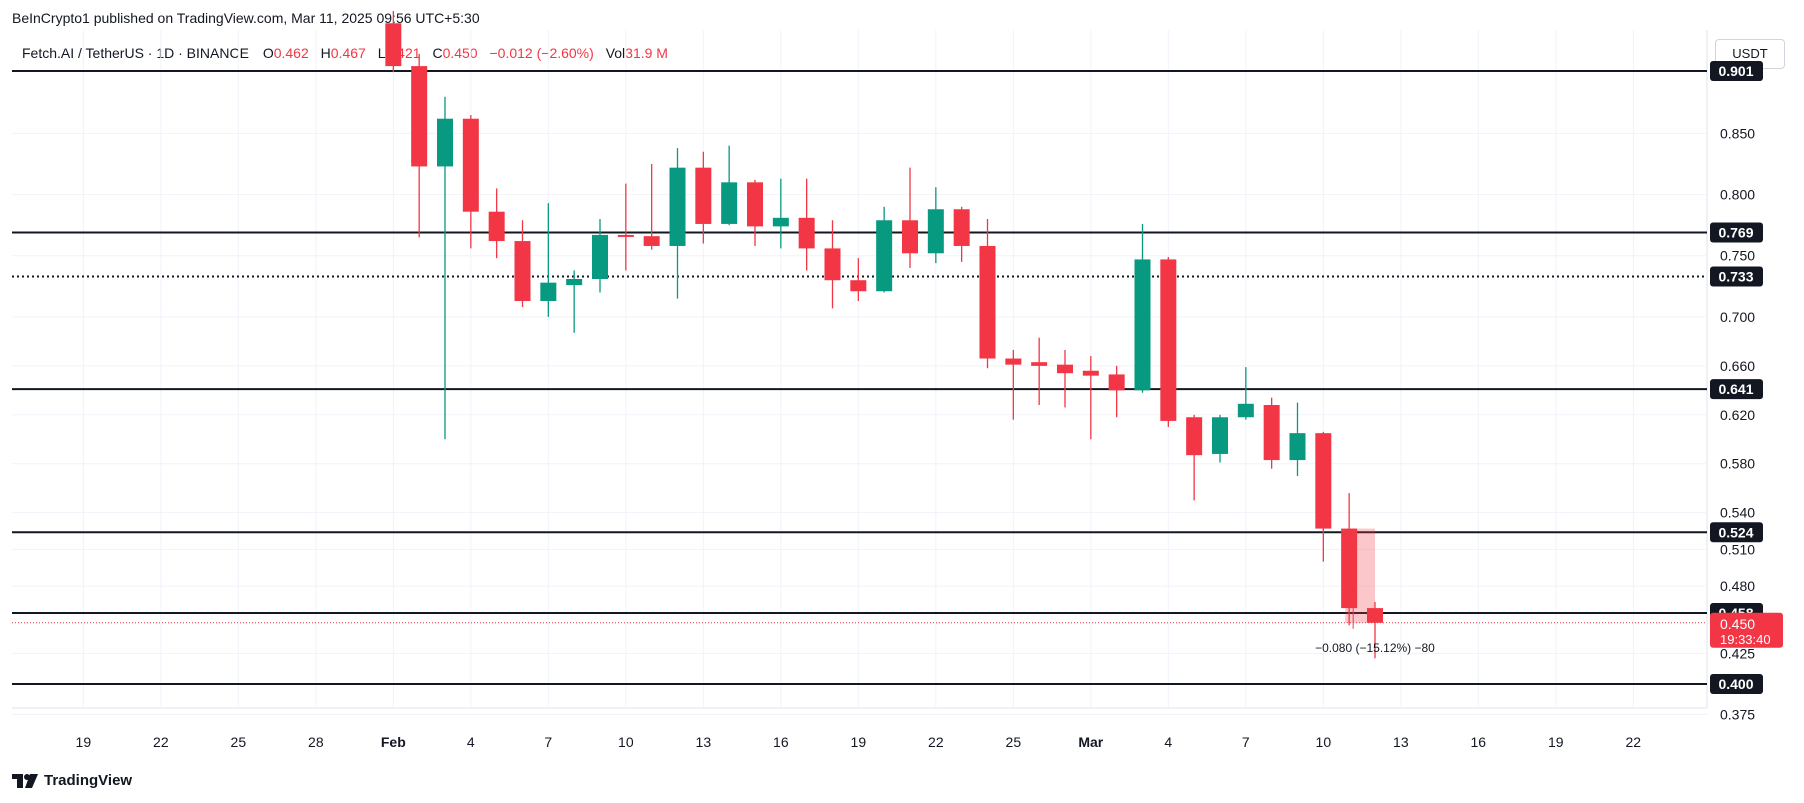 This screenshot has height=803, width=1804. I want to click on last-price-badge, so click(1746, 630).